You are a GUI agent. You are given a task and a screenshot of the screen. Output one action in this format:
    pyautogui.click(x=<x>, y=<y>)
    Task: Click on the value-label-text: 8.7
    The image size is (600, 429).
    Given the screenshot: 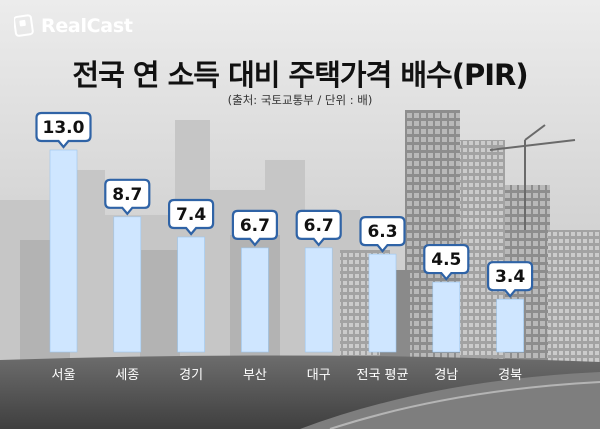 What is the action you would take?
    pyautogui.click(x=127, y=195)
    